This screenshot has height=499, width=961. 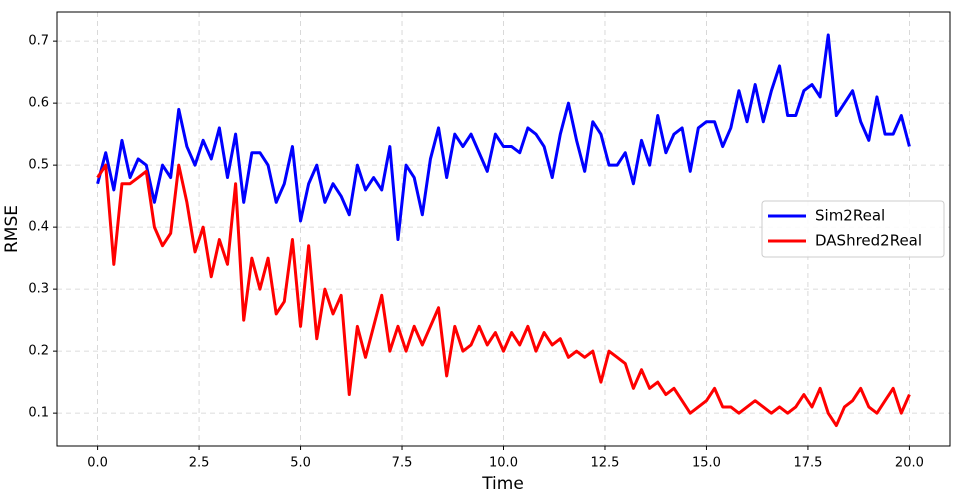 What do you see at coordinates (909, 463) in the screenshot?
I see `x-tick-label: 20.0` at bounding box center [909, 463].